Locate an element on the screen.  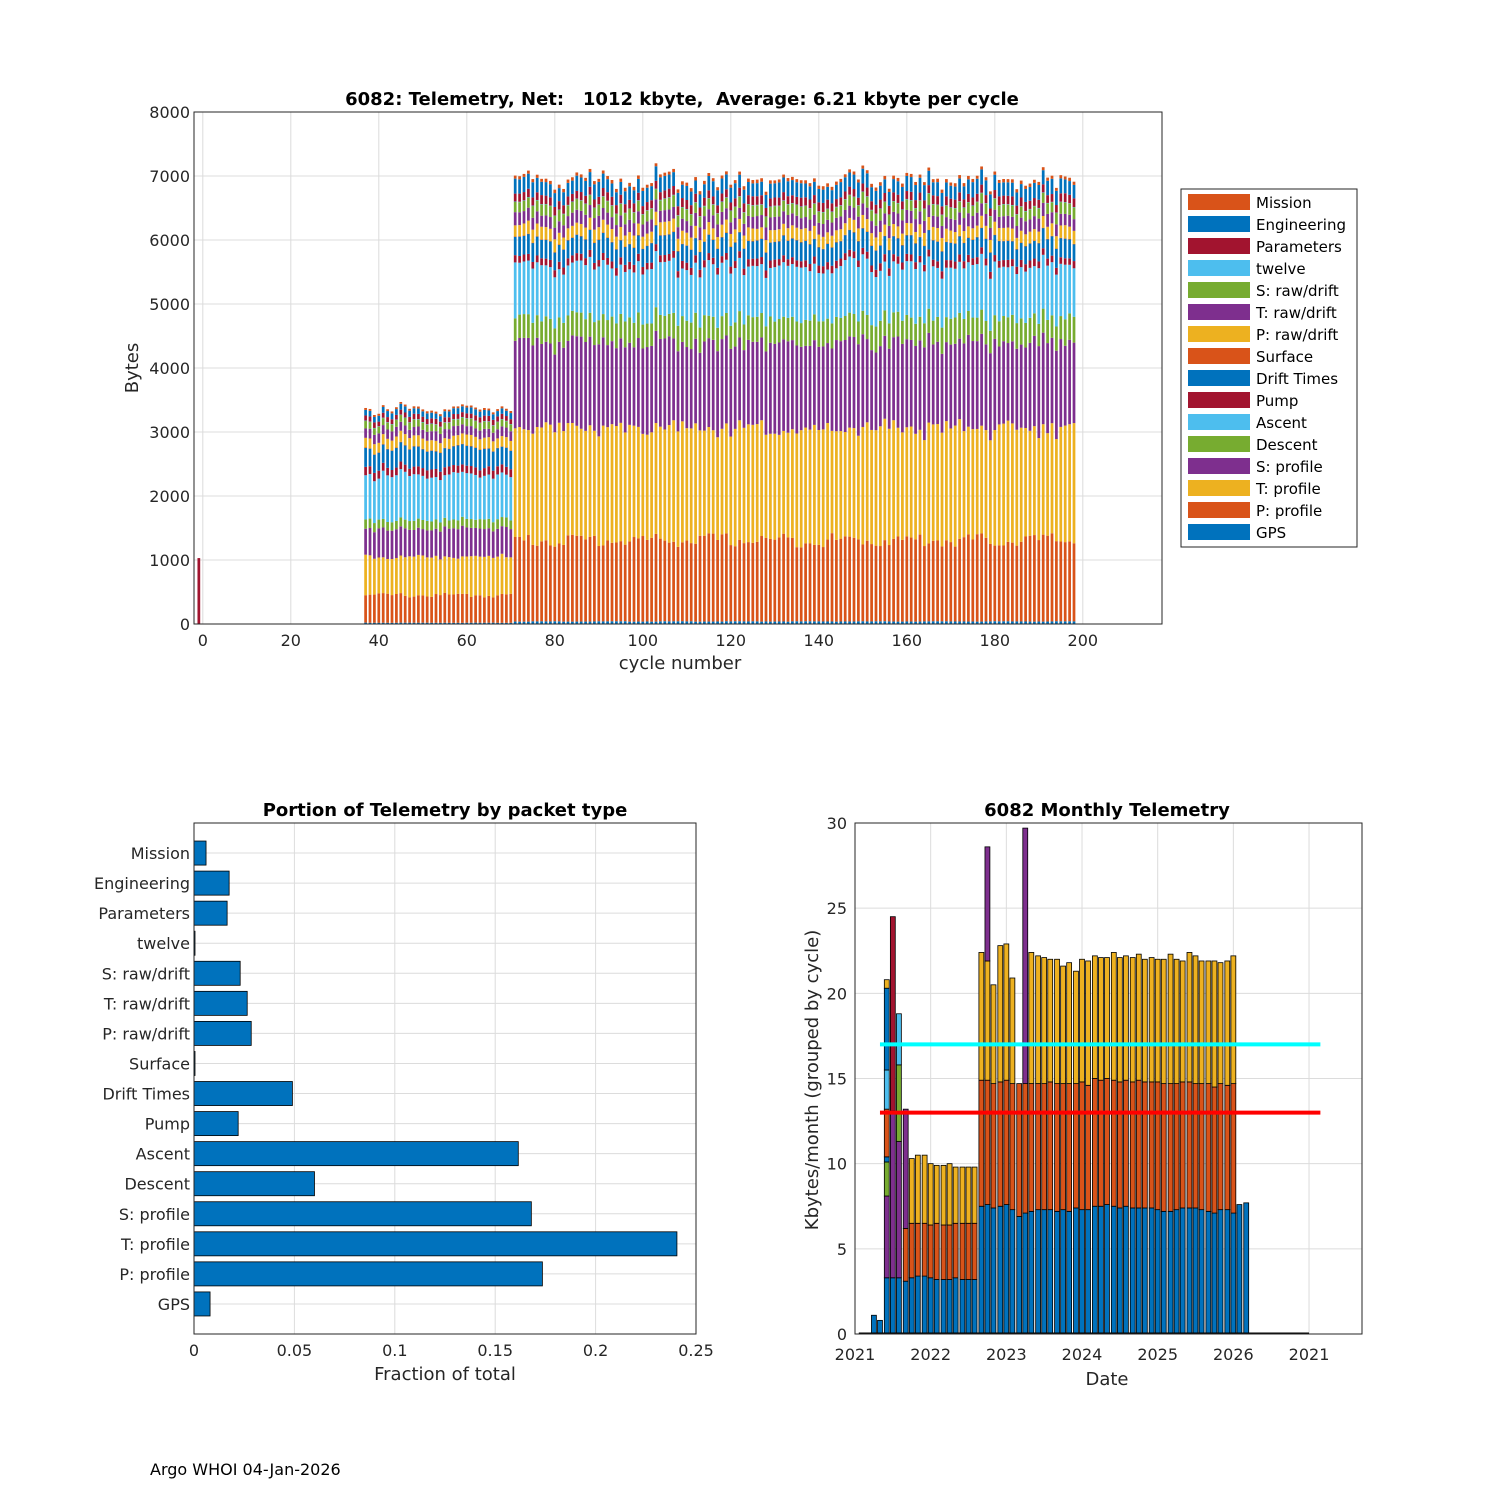
month-bar is located at coordinates (1220, 1148).